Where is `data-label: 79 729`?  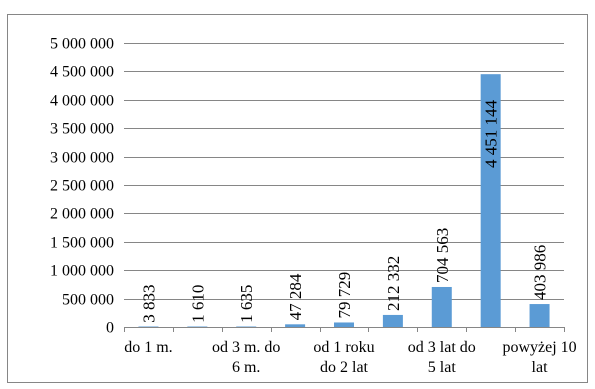 data-label: 79 729 is located at coordinates (344, 295).